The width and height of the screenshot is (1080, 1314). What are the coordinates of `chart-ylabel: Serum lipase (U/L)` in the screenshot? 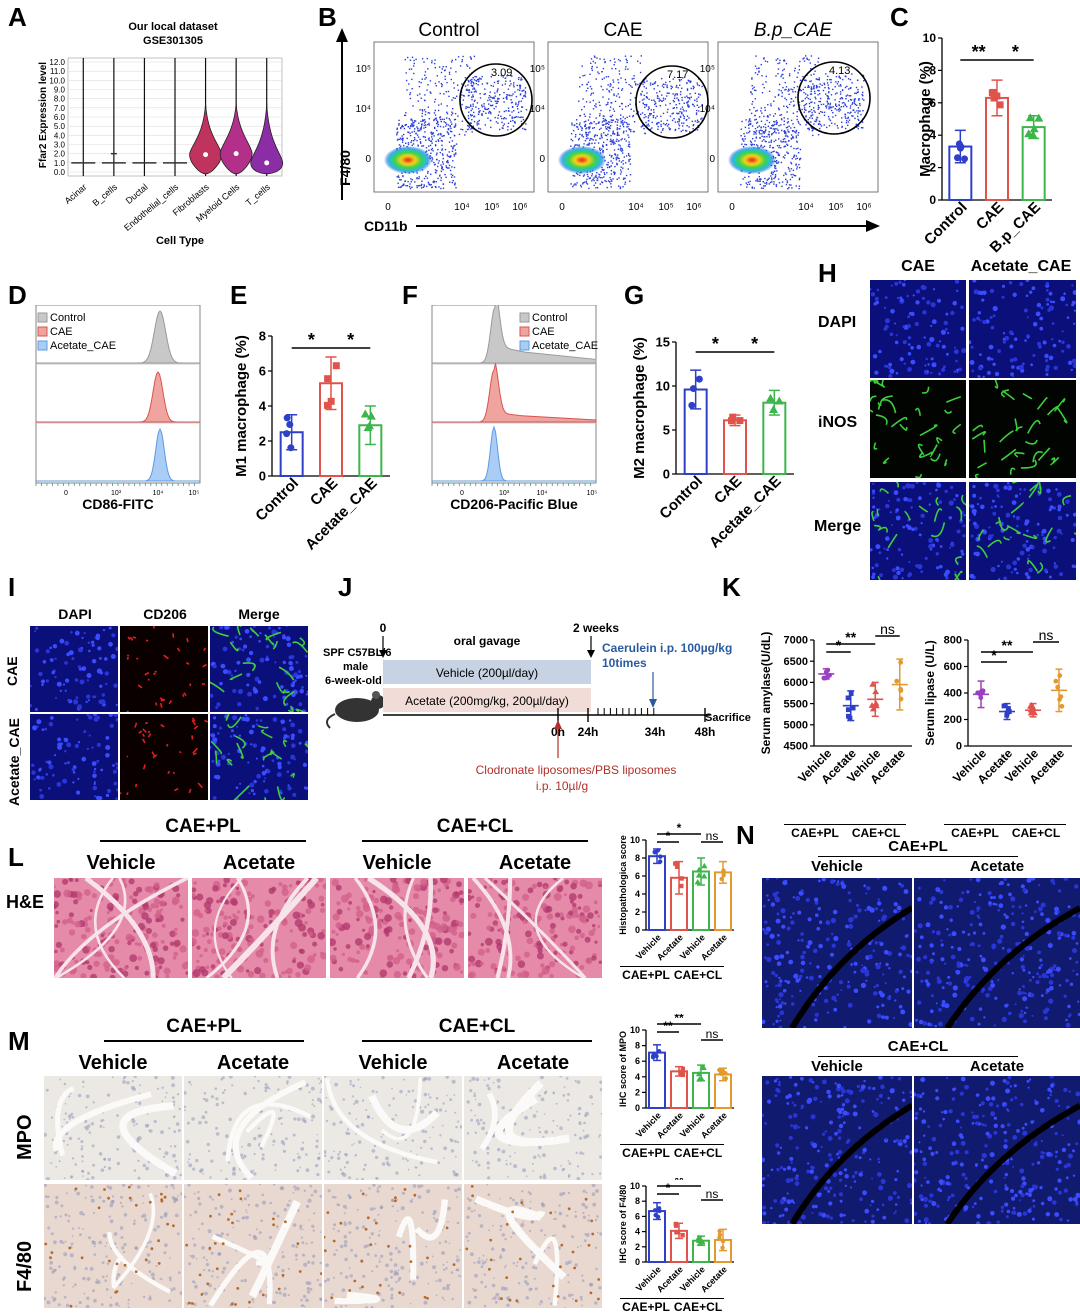 It's located at (930, 692).